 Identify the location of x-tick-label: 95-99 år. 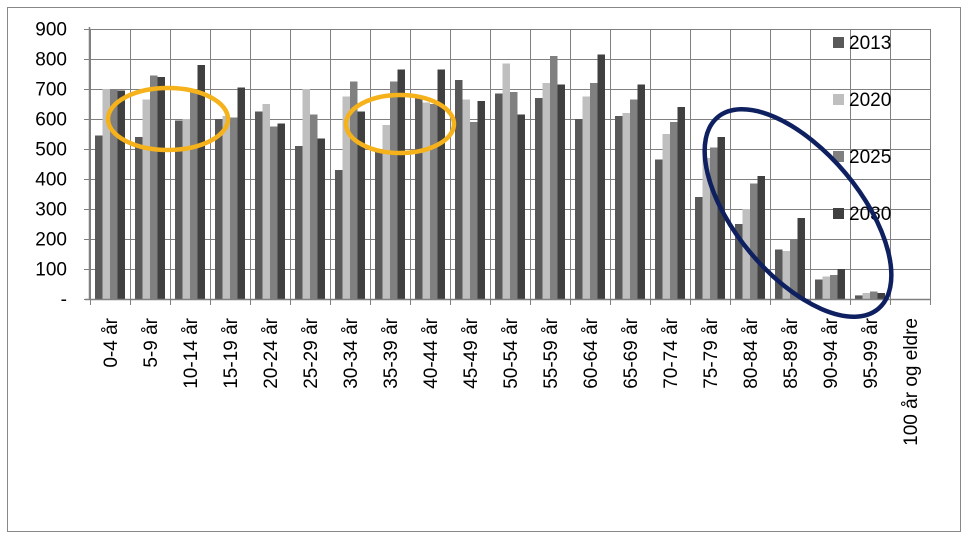
(871, 352).